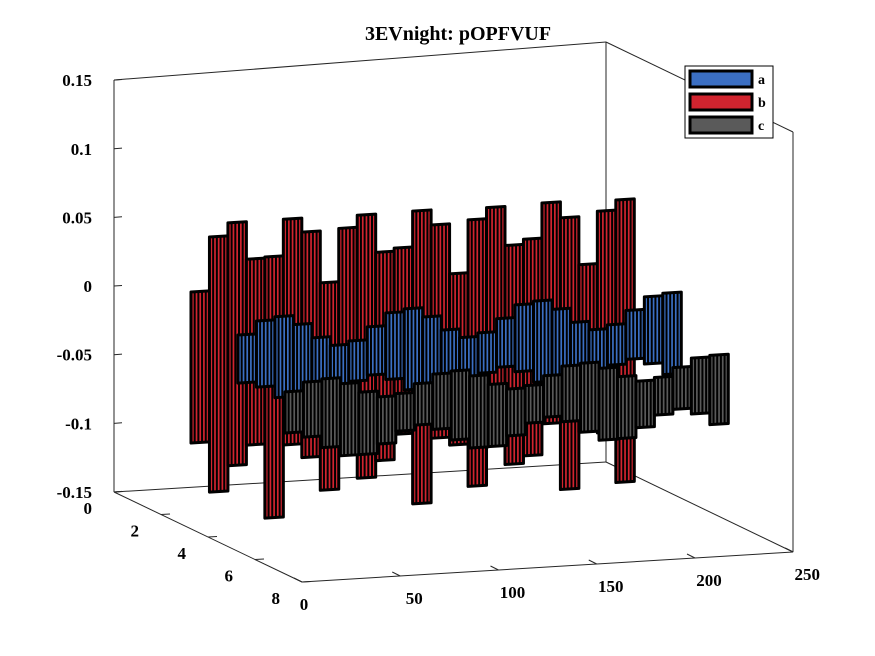 Image resolution: width=875 pixels, height=656 pixels. What do you see at coordinates (88, 508) in the screenshot?
I see `y-tick-label: 0` at bounding box center [88, 508].